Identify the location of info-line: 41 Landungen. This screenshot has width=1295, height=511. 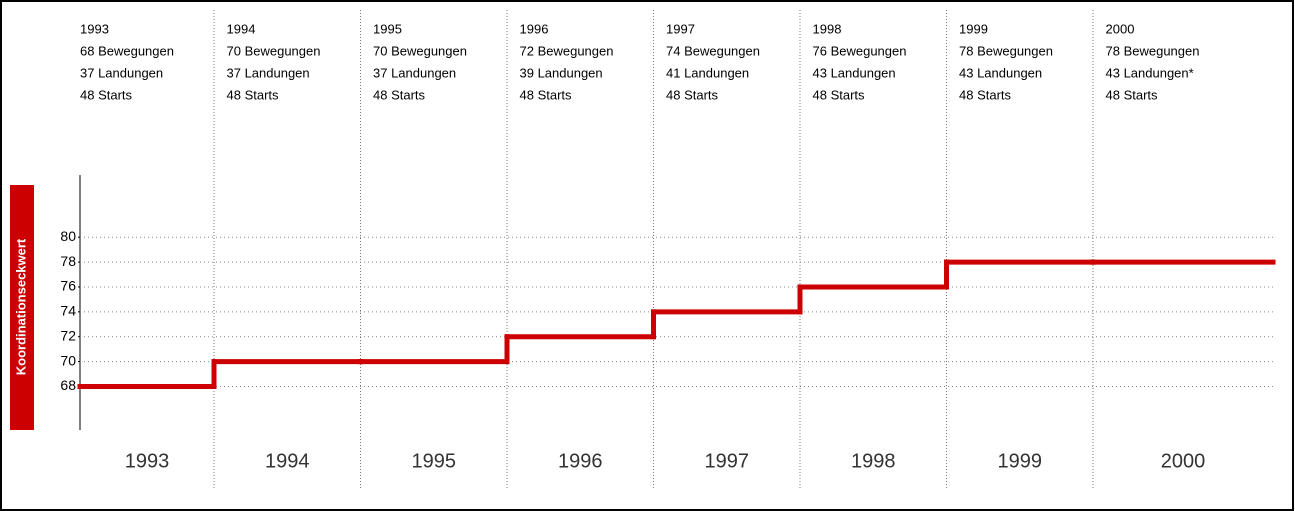
(707, 72).